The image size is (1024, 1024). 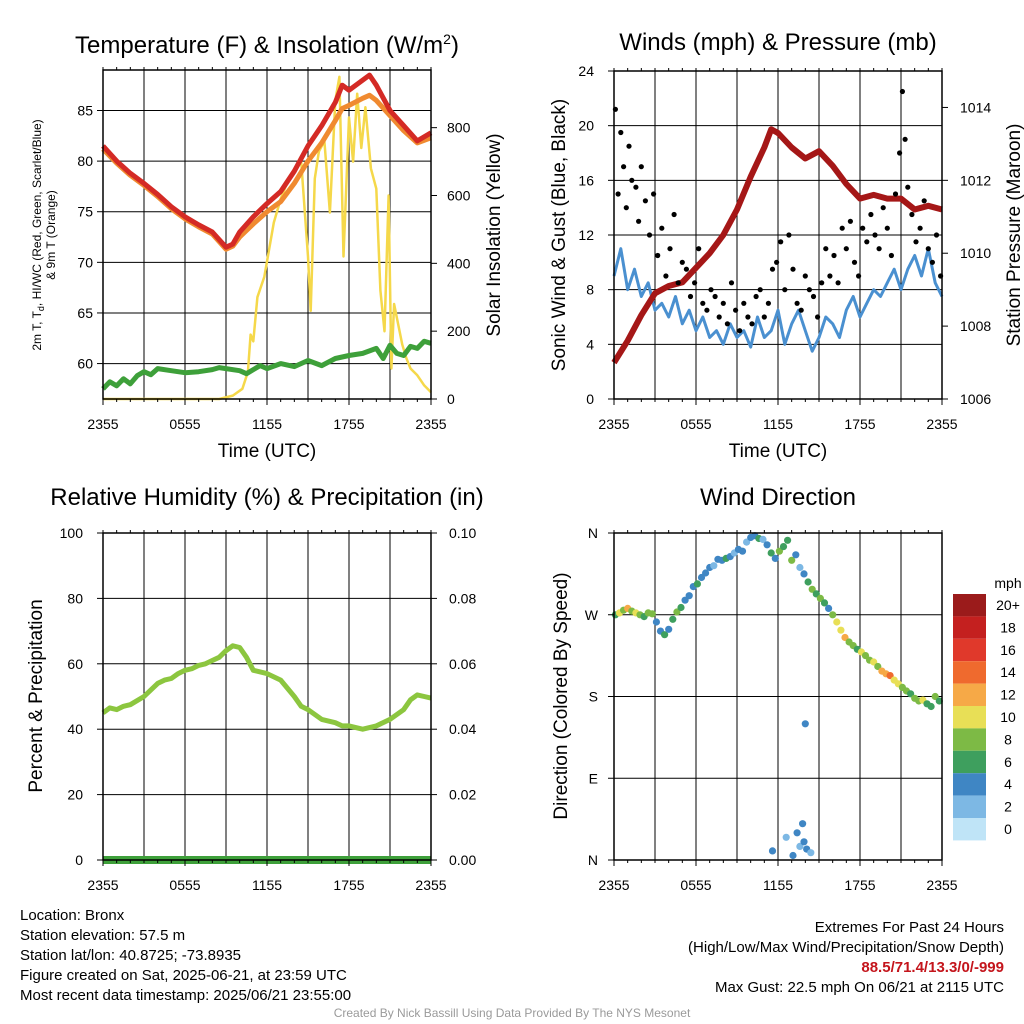 What do you see at coordinates (613, 424) in the screenshot?
I see `wind-xtick-label: 2355` at bounding box center [613, 424].